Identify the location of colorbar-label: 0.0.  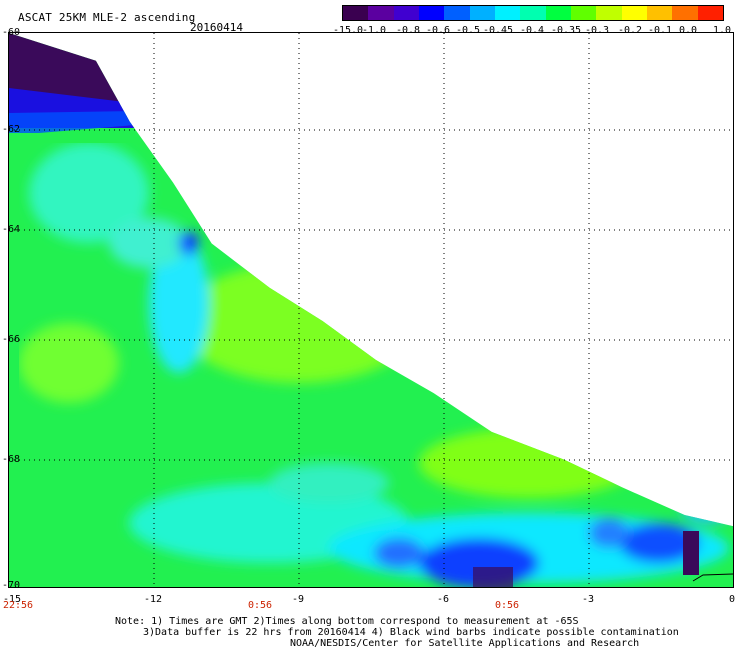
(688, 30).